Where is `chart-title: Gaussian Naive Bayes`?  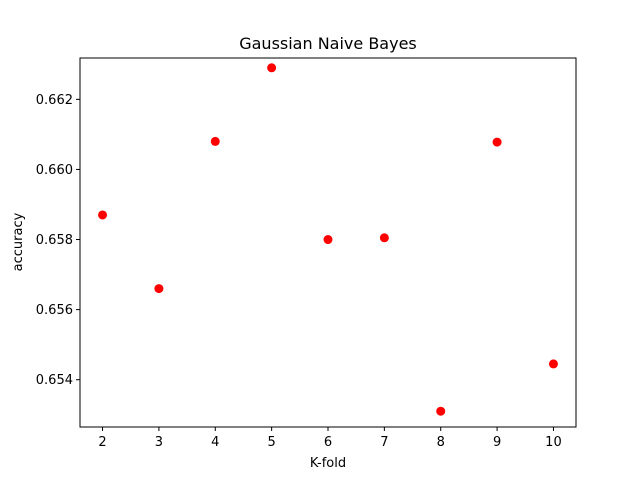
chart-title: Gaussian Naive Bayes is located at coordinates (328, 43).